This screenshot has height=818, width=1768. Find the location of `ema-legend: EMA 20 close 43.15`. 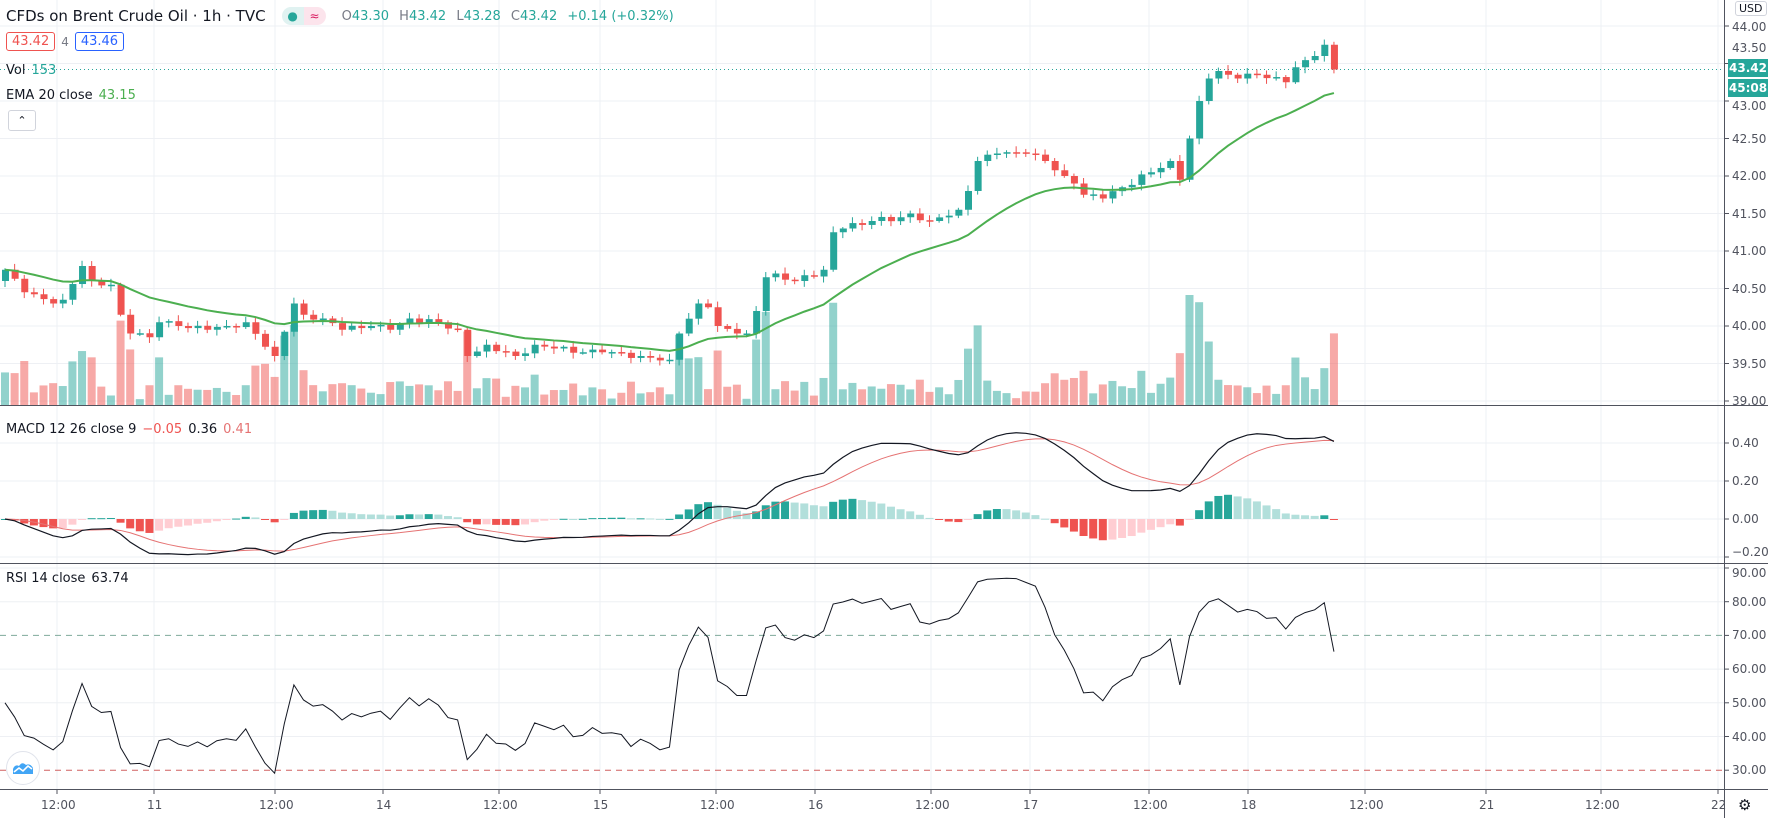

ema-legend: EMA 20 close 43.15 is located at coordinates (71, 95).